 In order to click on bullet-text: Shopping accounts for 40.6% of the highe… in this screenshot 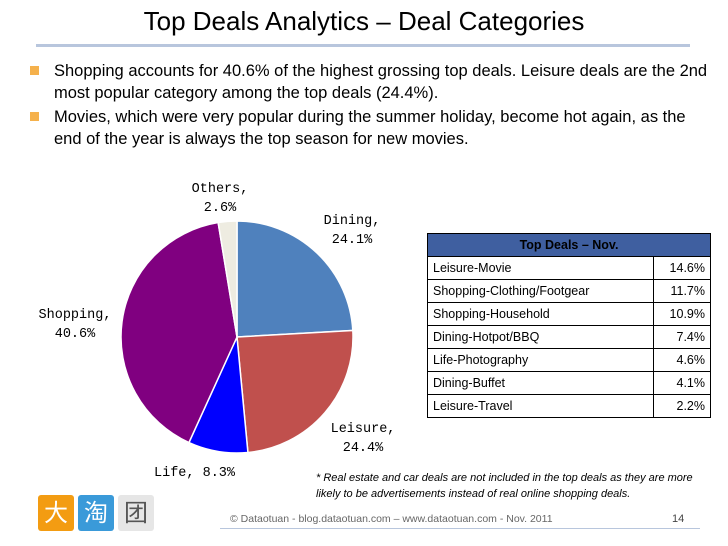, I will do `click(381, 82)`.